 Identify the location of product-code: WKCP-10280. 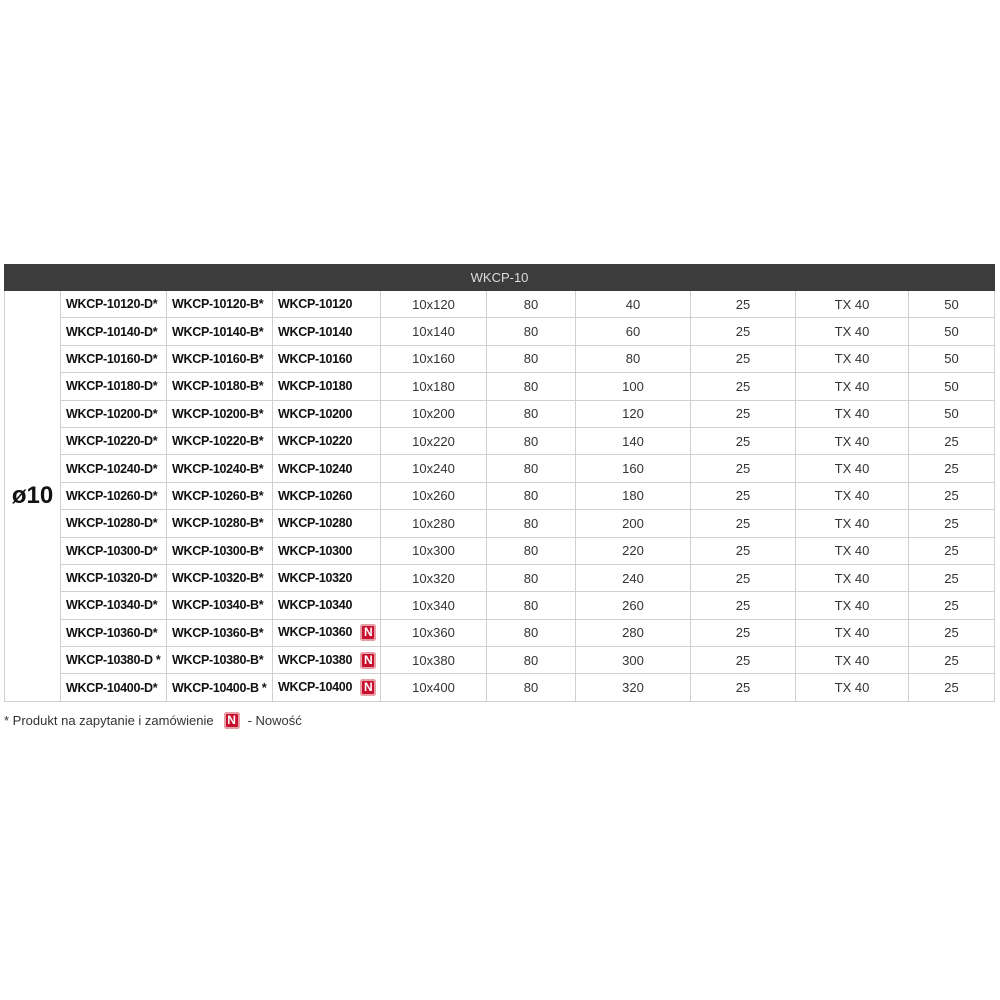
(315, 523).